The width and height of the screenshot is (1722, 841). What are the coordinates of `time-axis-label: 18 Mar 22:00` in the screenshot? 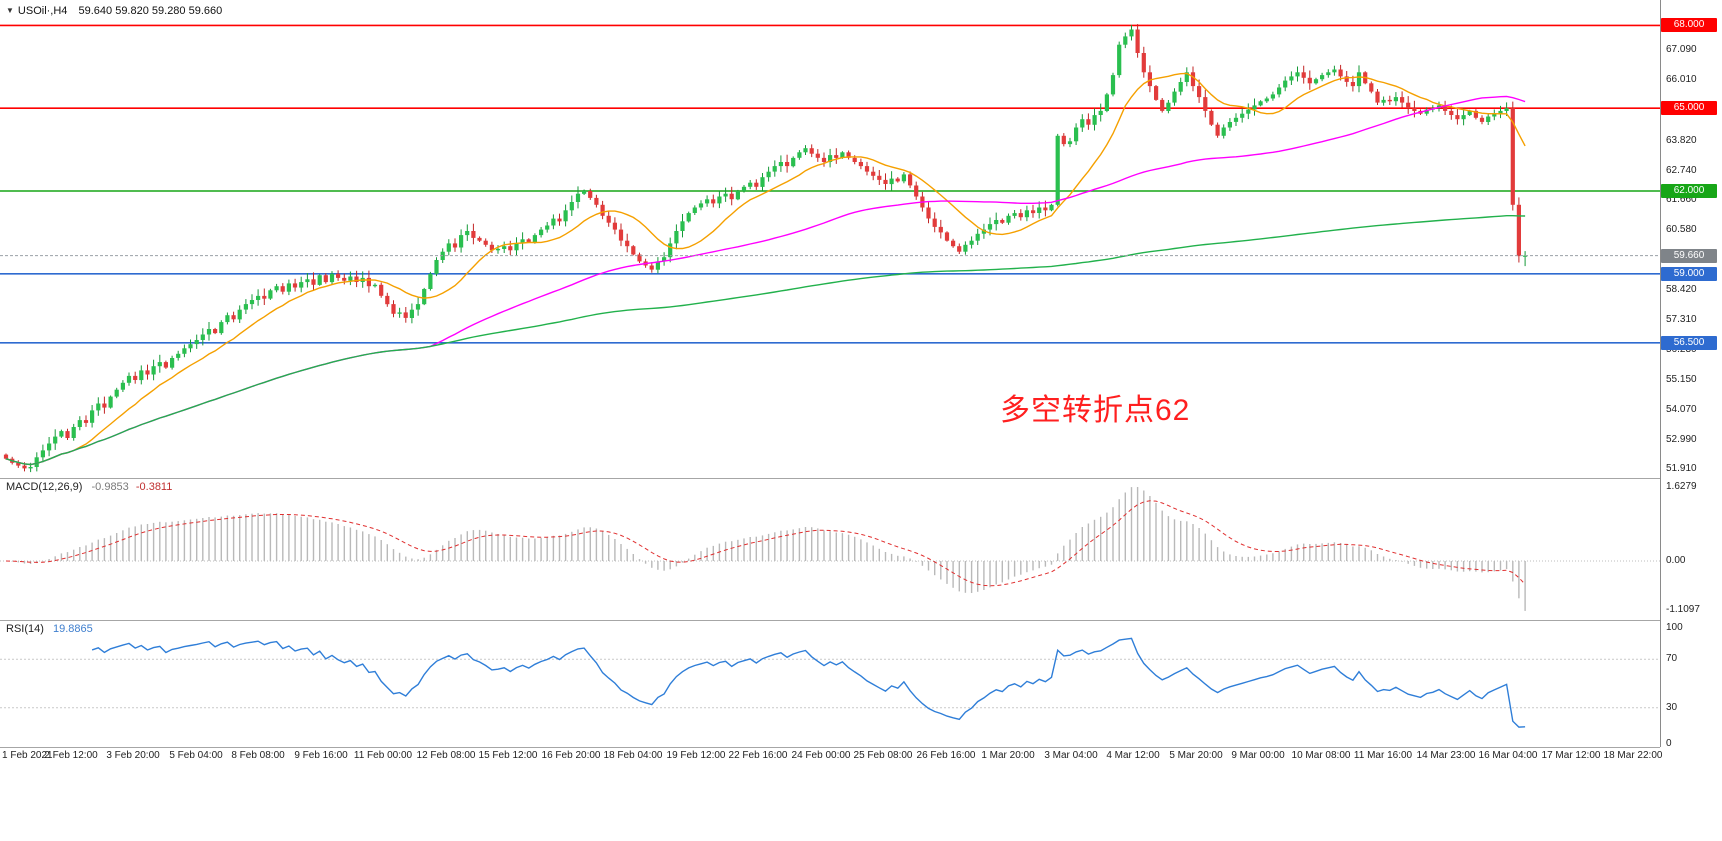 It's located at (1633, 755).